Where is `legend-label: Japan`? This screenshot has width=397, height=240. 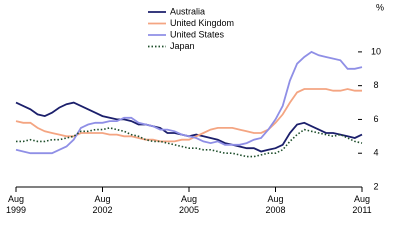 legend-label: Japan is located at coordinates (182, 46).